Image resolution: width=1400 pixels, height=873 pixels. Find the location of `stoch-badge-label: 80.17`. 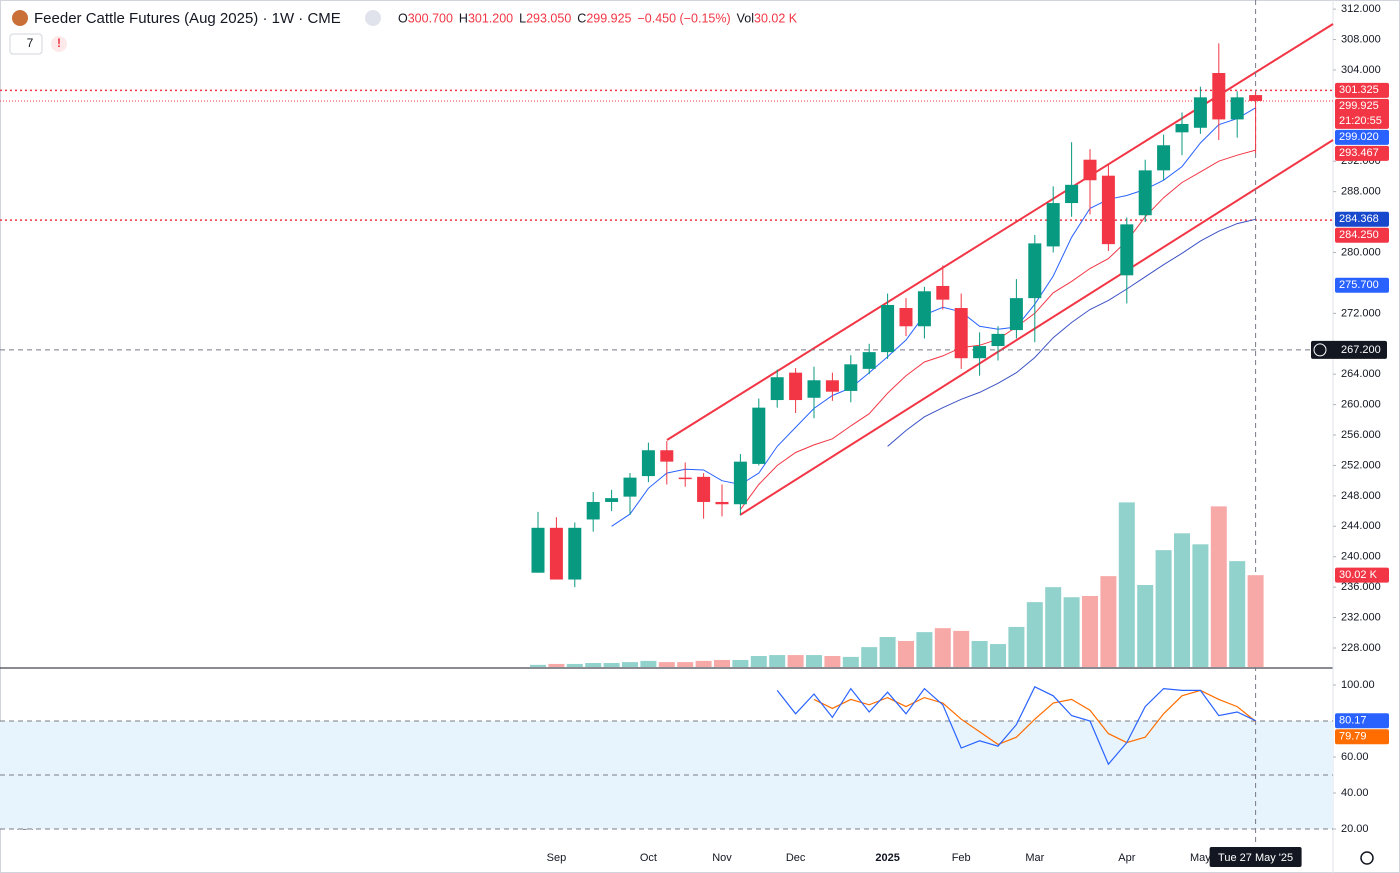

stoch-badge-label: 80.17 is located at coordinates (1353, 721).